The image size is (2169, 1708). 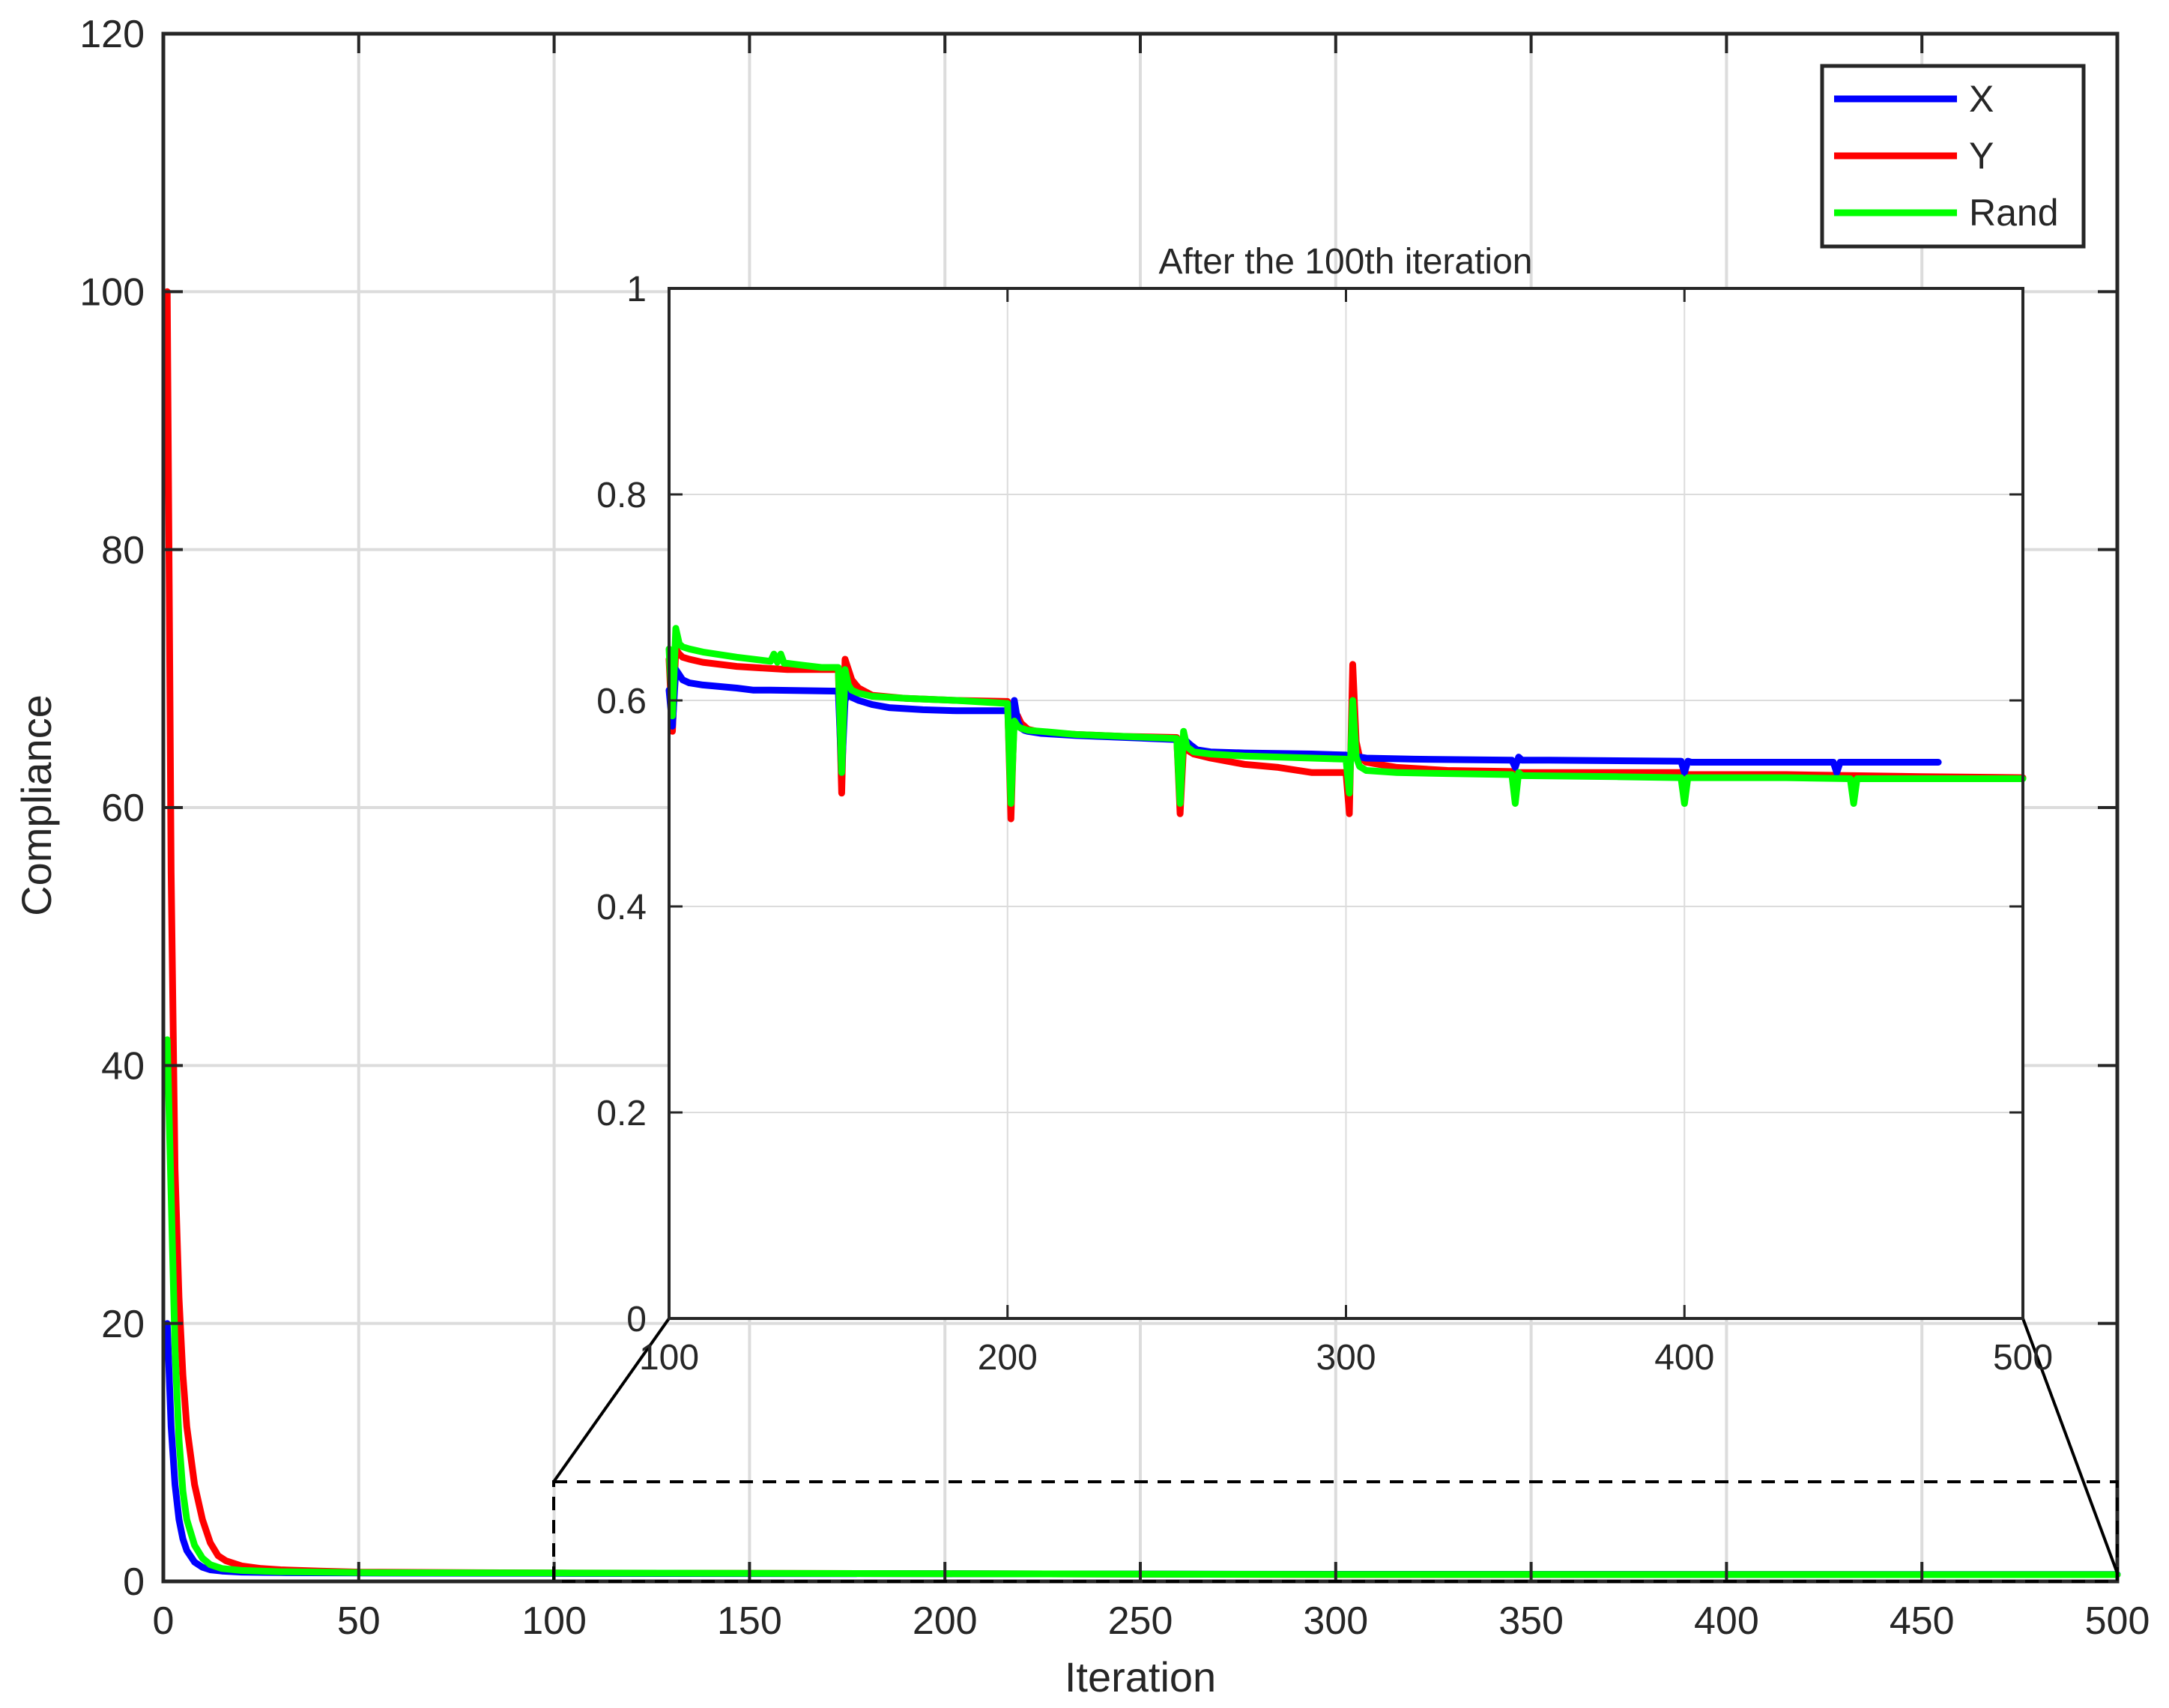 I want to click on main-y-tick-label: 60, so click(x=123, y=808).